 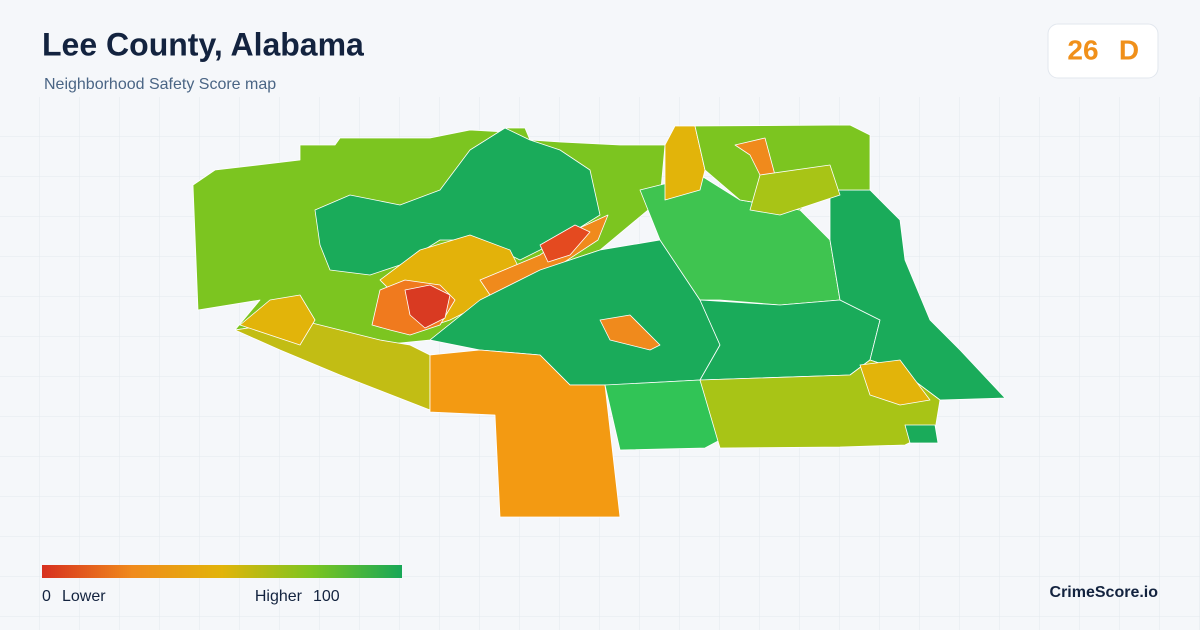 I want to click on legend-max: 100, so click(x=326, y=596).